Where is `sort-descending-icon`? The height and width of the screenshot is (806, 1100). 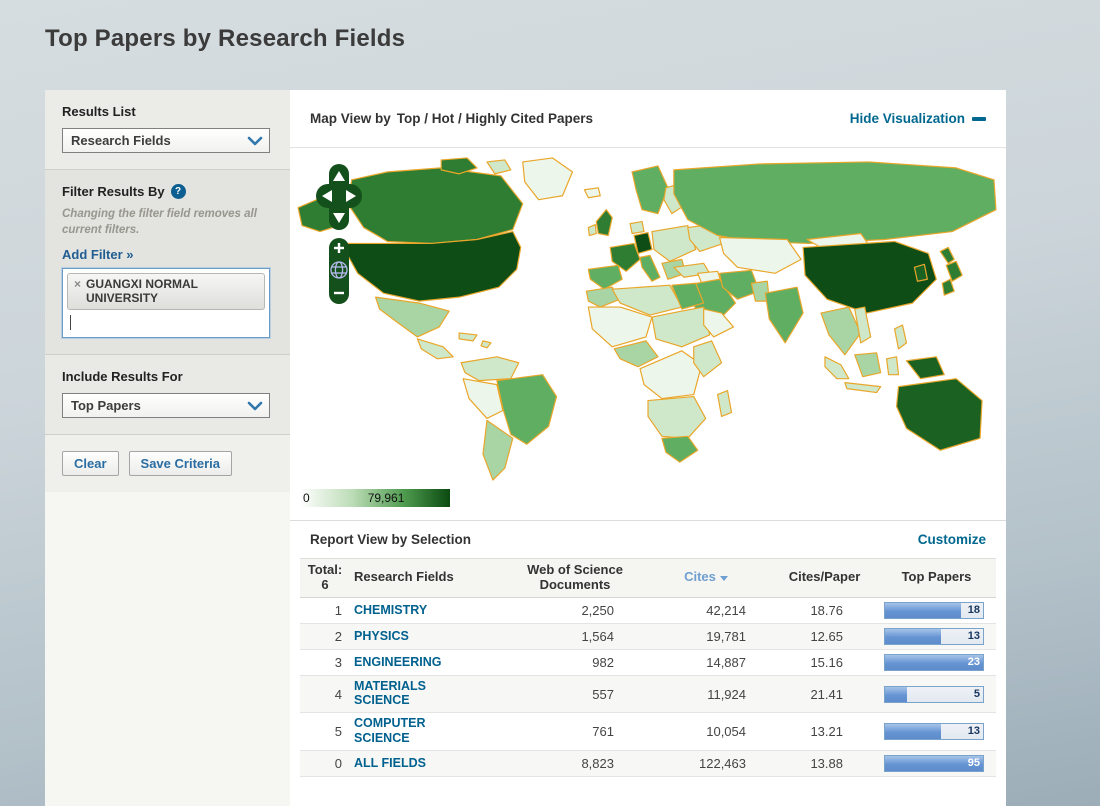 sort-descending-icon is located at coordinates (723, 578).